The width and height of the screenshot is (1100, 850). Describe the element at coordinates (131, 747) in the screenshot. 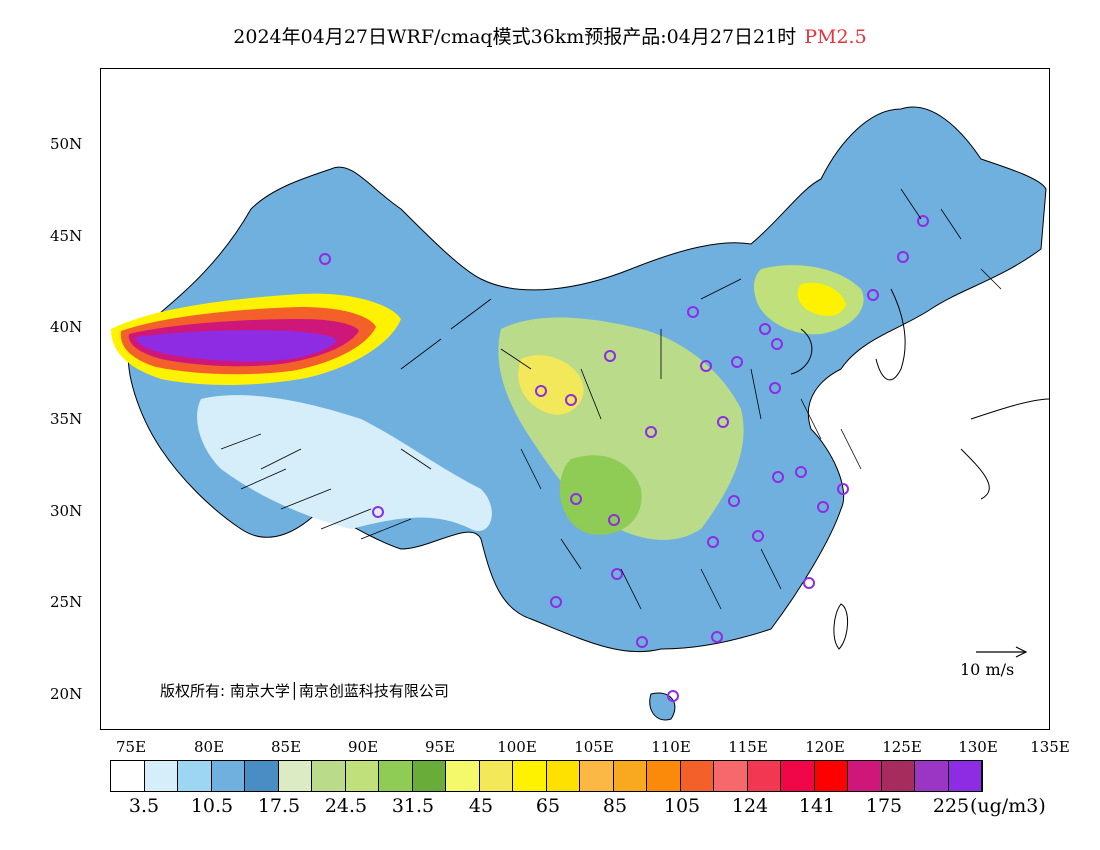

I see `lon-label: 75E` at that location.